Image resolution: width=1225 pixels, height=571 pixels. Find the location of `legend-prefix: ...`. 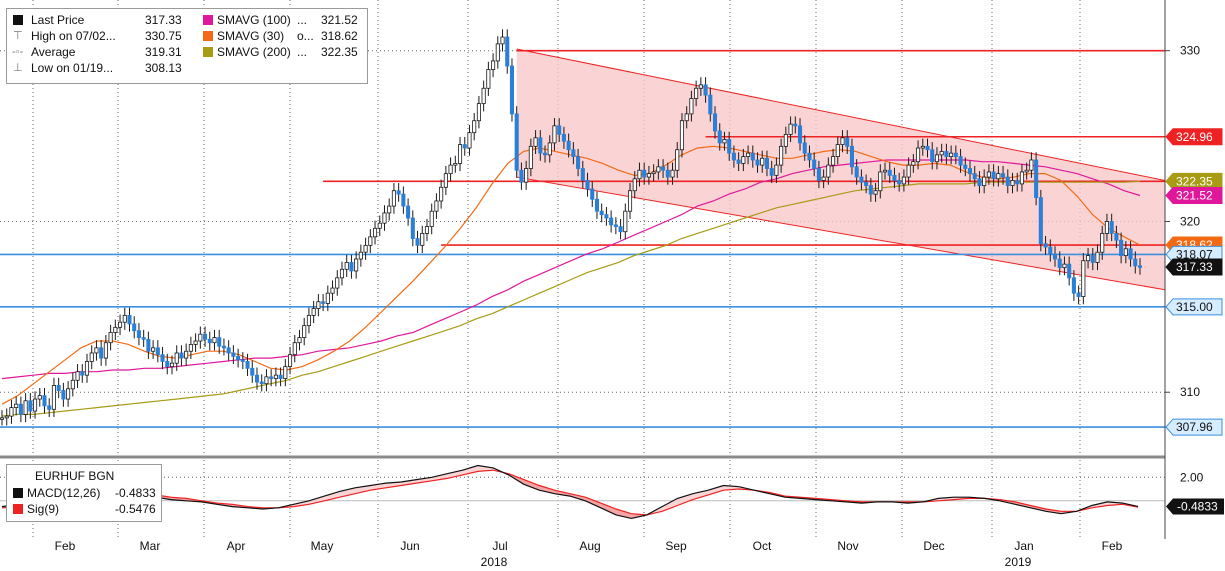

legend-prefix: ... is located at coordinates (302, 52).